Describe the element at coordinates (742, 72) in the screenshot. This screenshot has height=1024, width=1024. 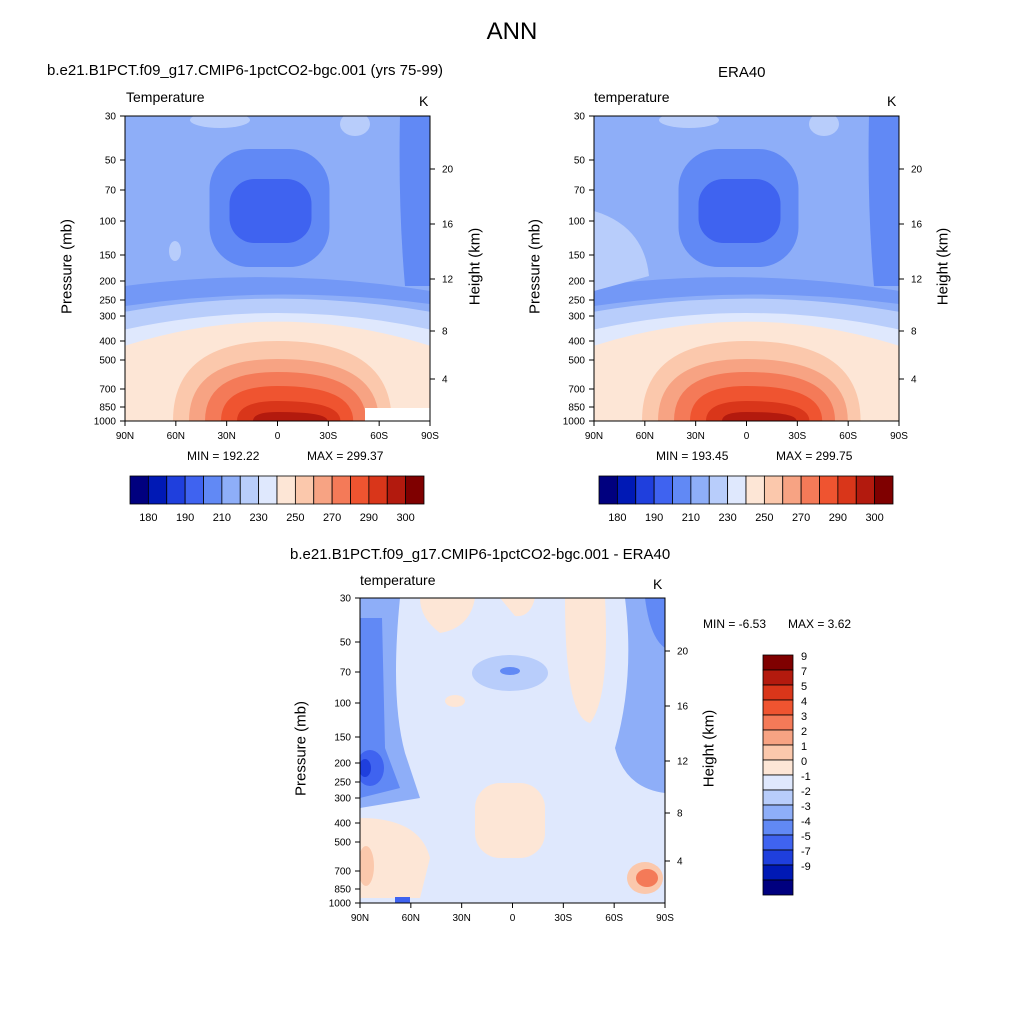
I see `panel2-title: ERA40` at that location.